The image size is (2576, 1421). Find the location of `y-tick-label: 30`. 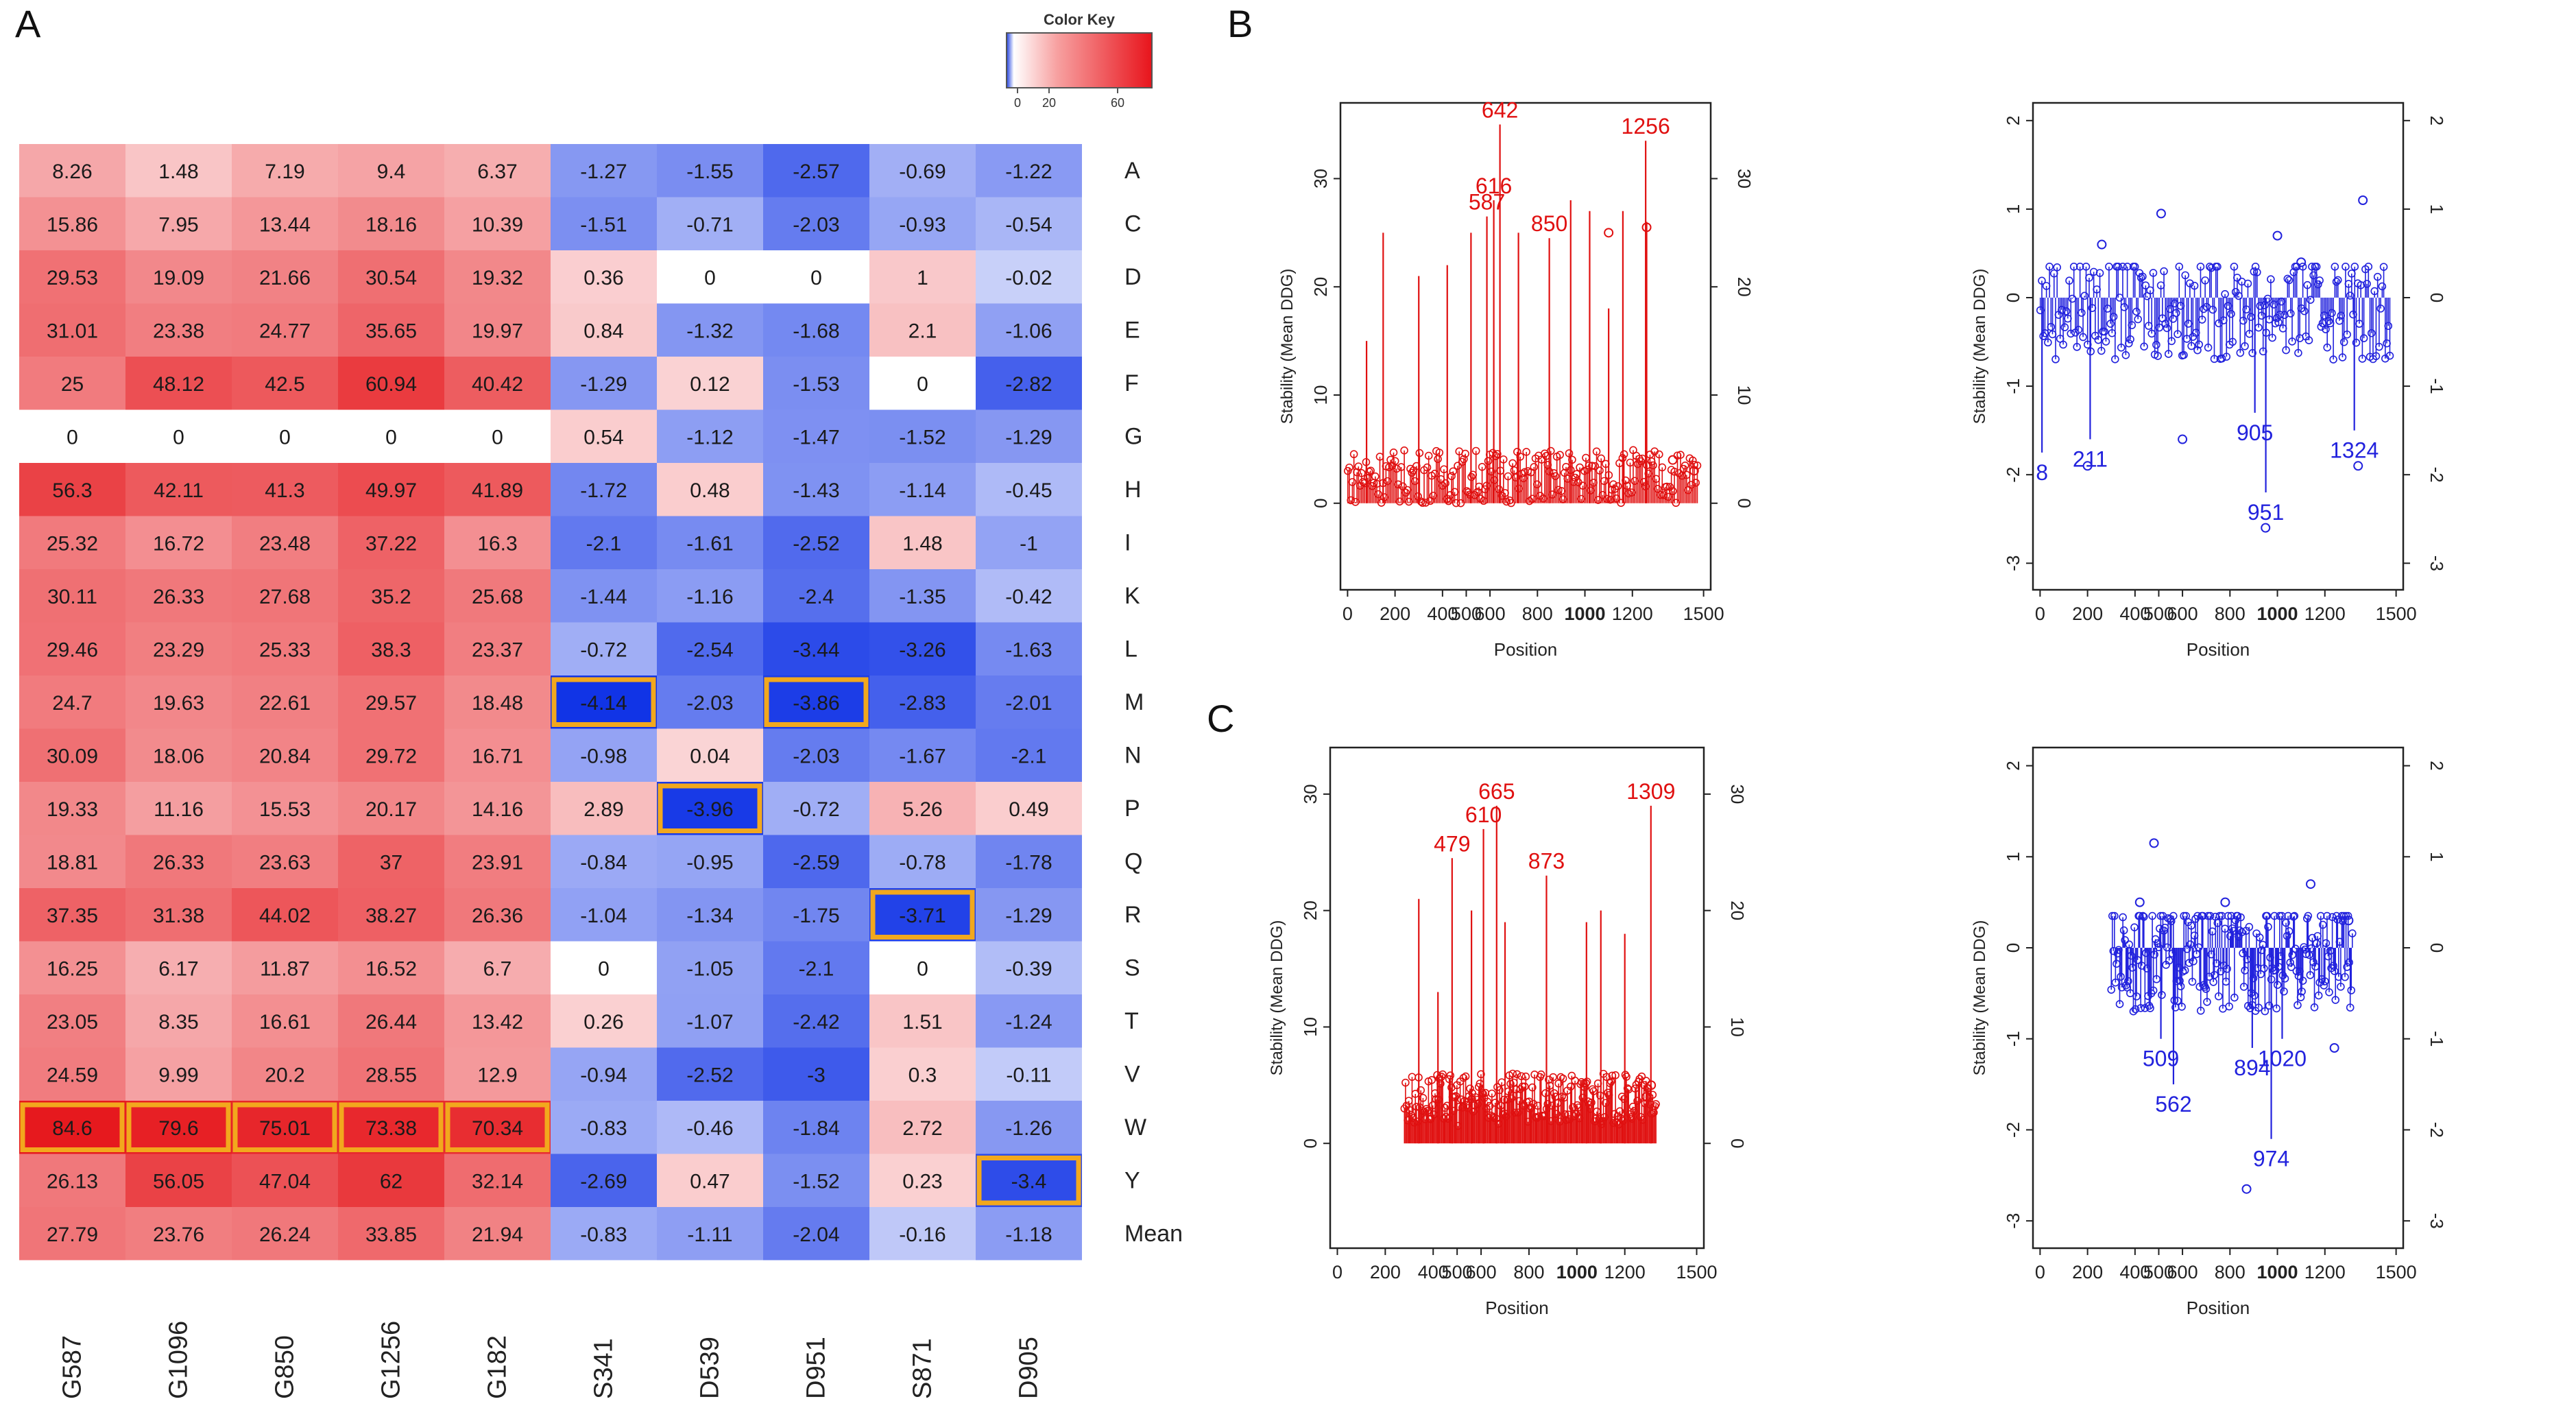

y-tick-label: 30 is located at coordinates (1311, 794).